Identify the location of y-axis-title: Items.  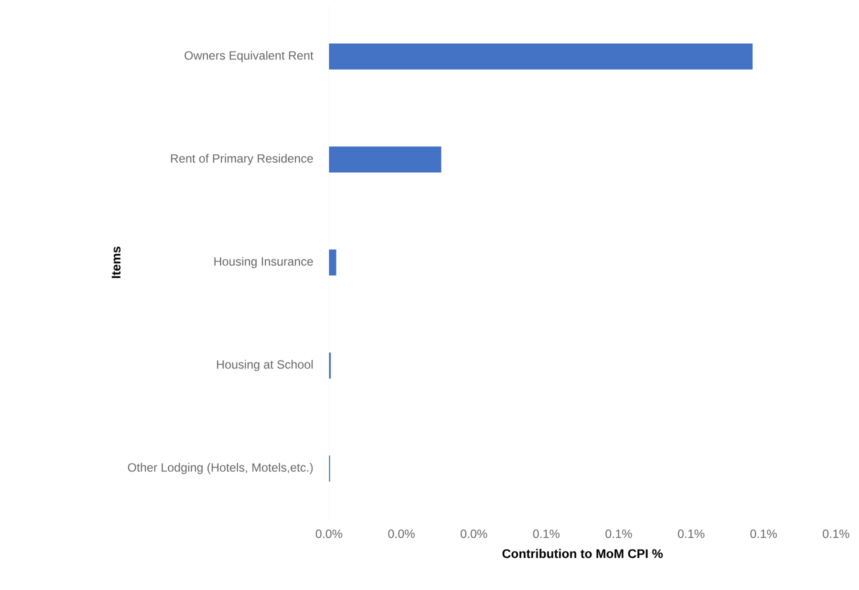
(116, 262).